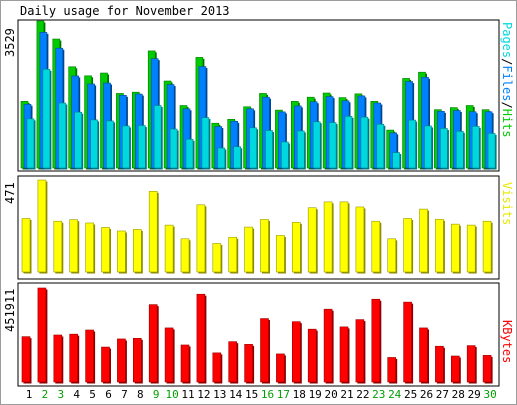 The image size is (517, 405). I want to click on day-label-12: 12, so click(203, 394).